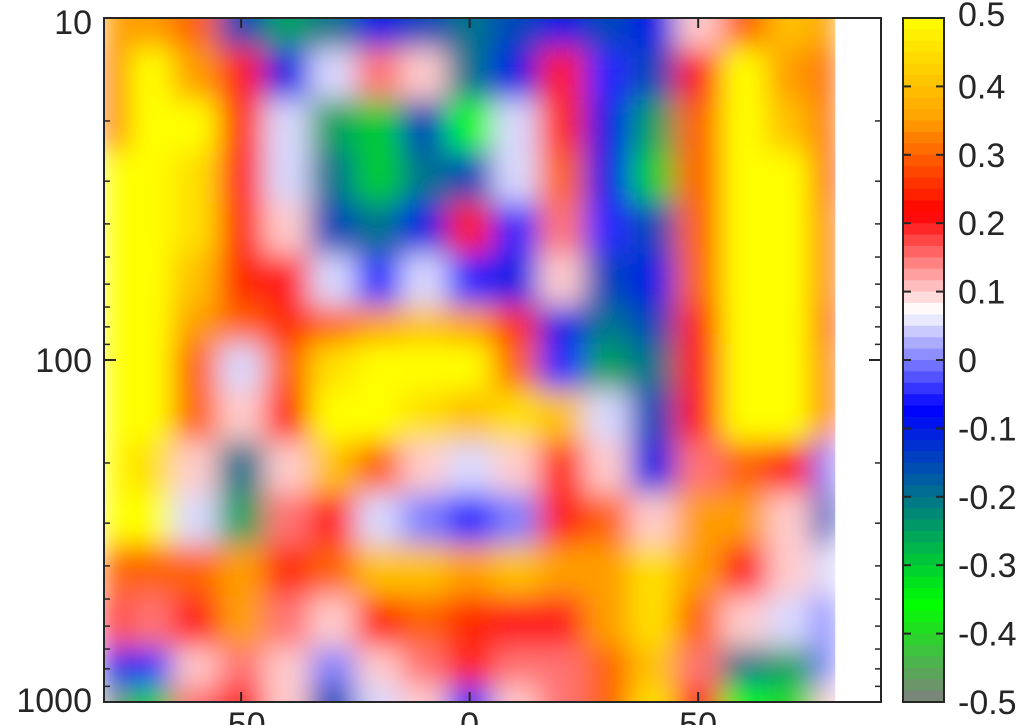 The image size is (1024, 725). I want to click on colorbar-tick-label: 0.4, so click(981, 87).